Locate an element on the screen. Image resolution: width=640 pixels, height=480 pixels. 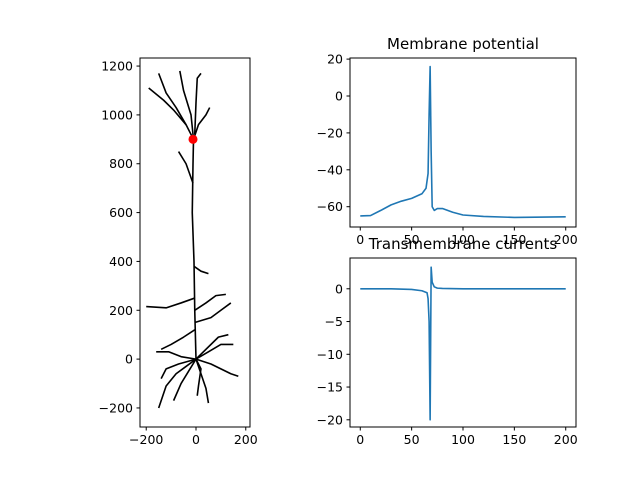
y-tick-label: −10 is located at coordinates (330, 354).